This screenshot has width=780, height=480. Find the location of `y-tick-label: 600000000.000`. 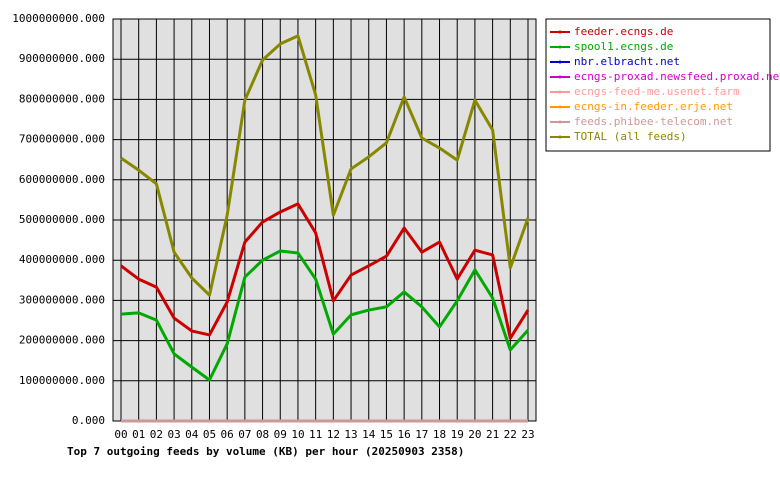

y-tick-label: 600000000.000 is located at coordinates (62, 179).